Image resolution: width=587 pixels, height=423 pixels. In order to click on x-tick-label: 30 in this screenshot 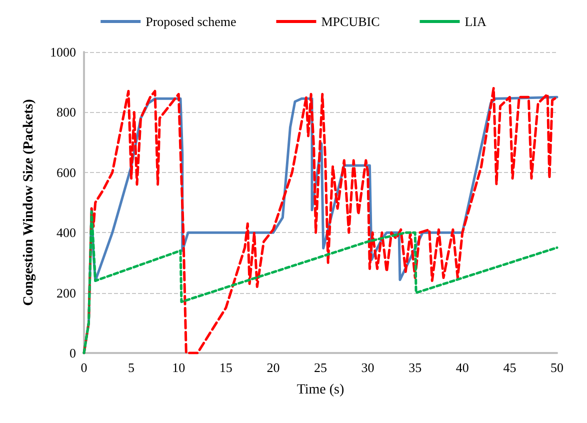, I will do `click(367, 367)`.